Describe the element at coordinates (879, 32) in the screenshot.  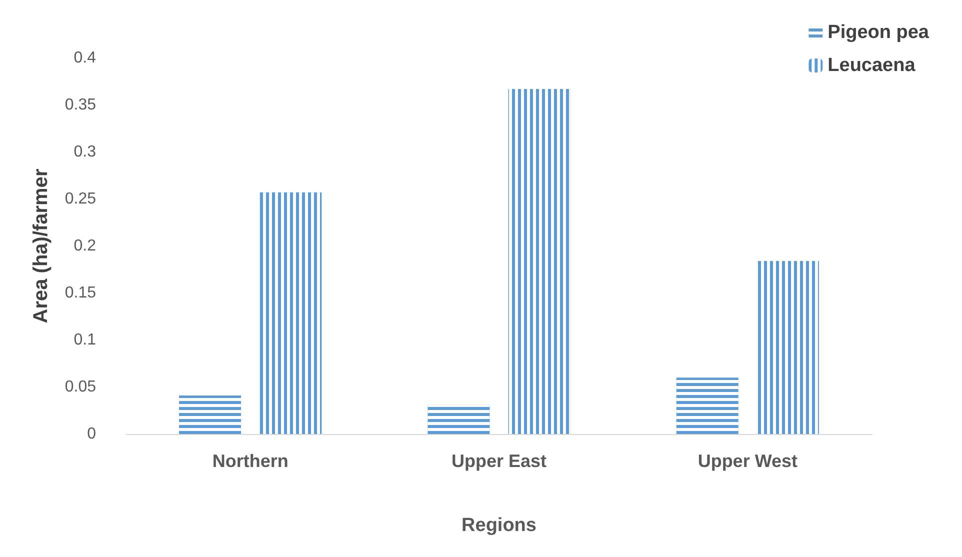
I see `legend-label: Pigeon pea` at that location.